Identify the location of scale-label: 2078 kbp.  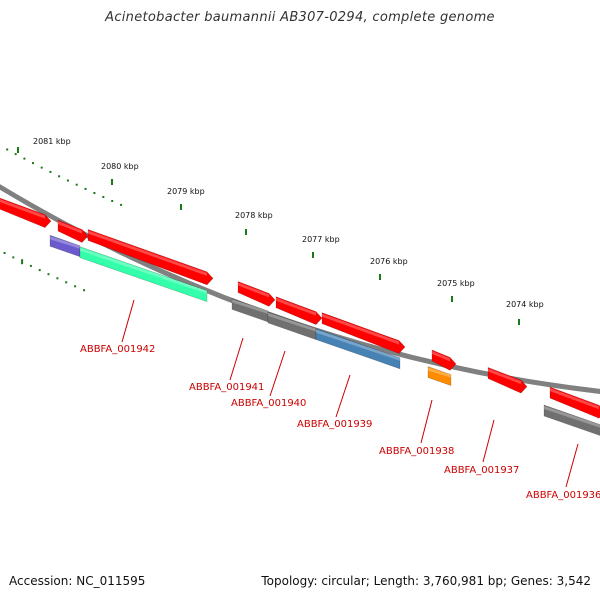
(254, 215).